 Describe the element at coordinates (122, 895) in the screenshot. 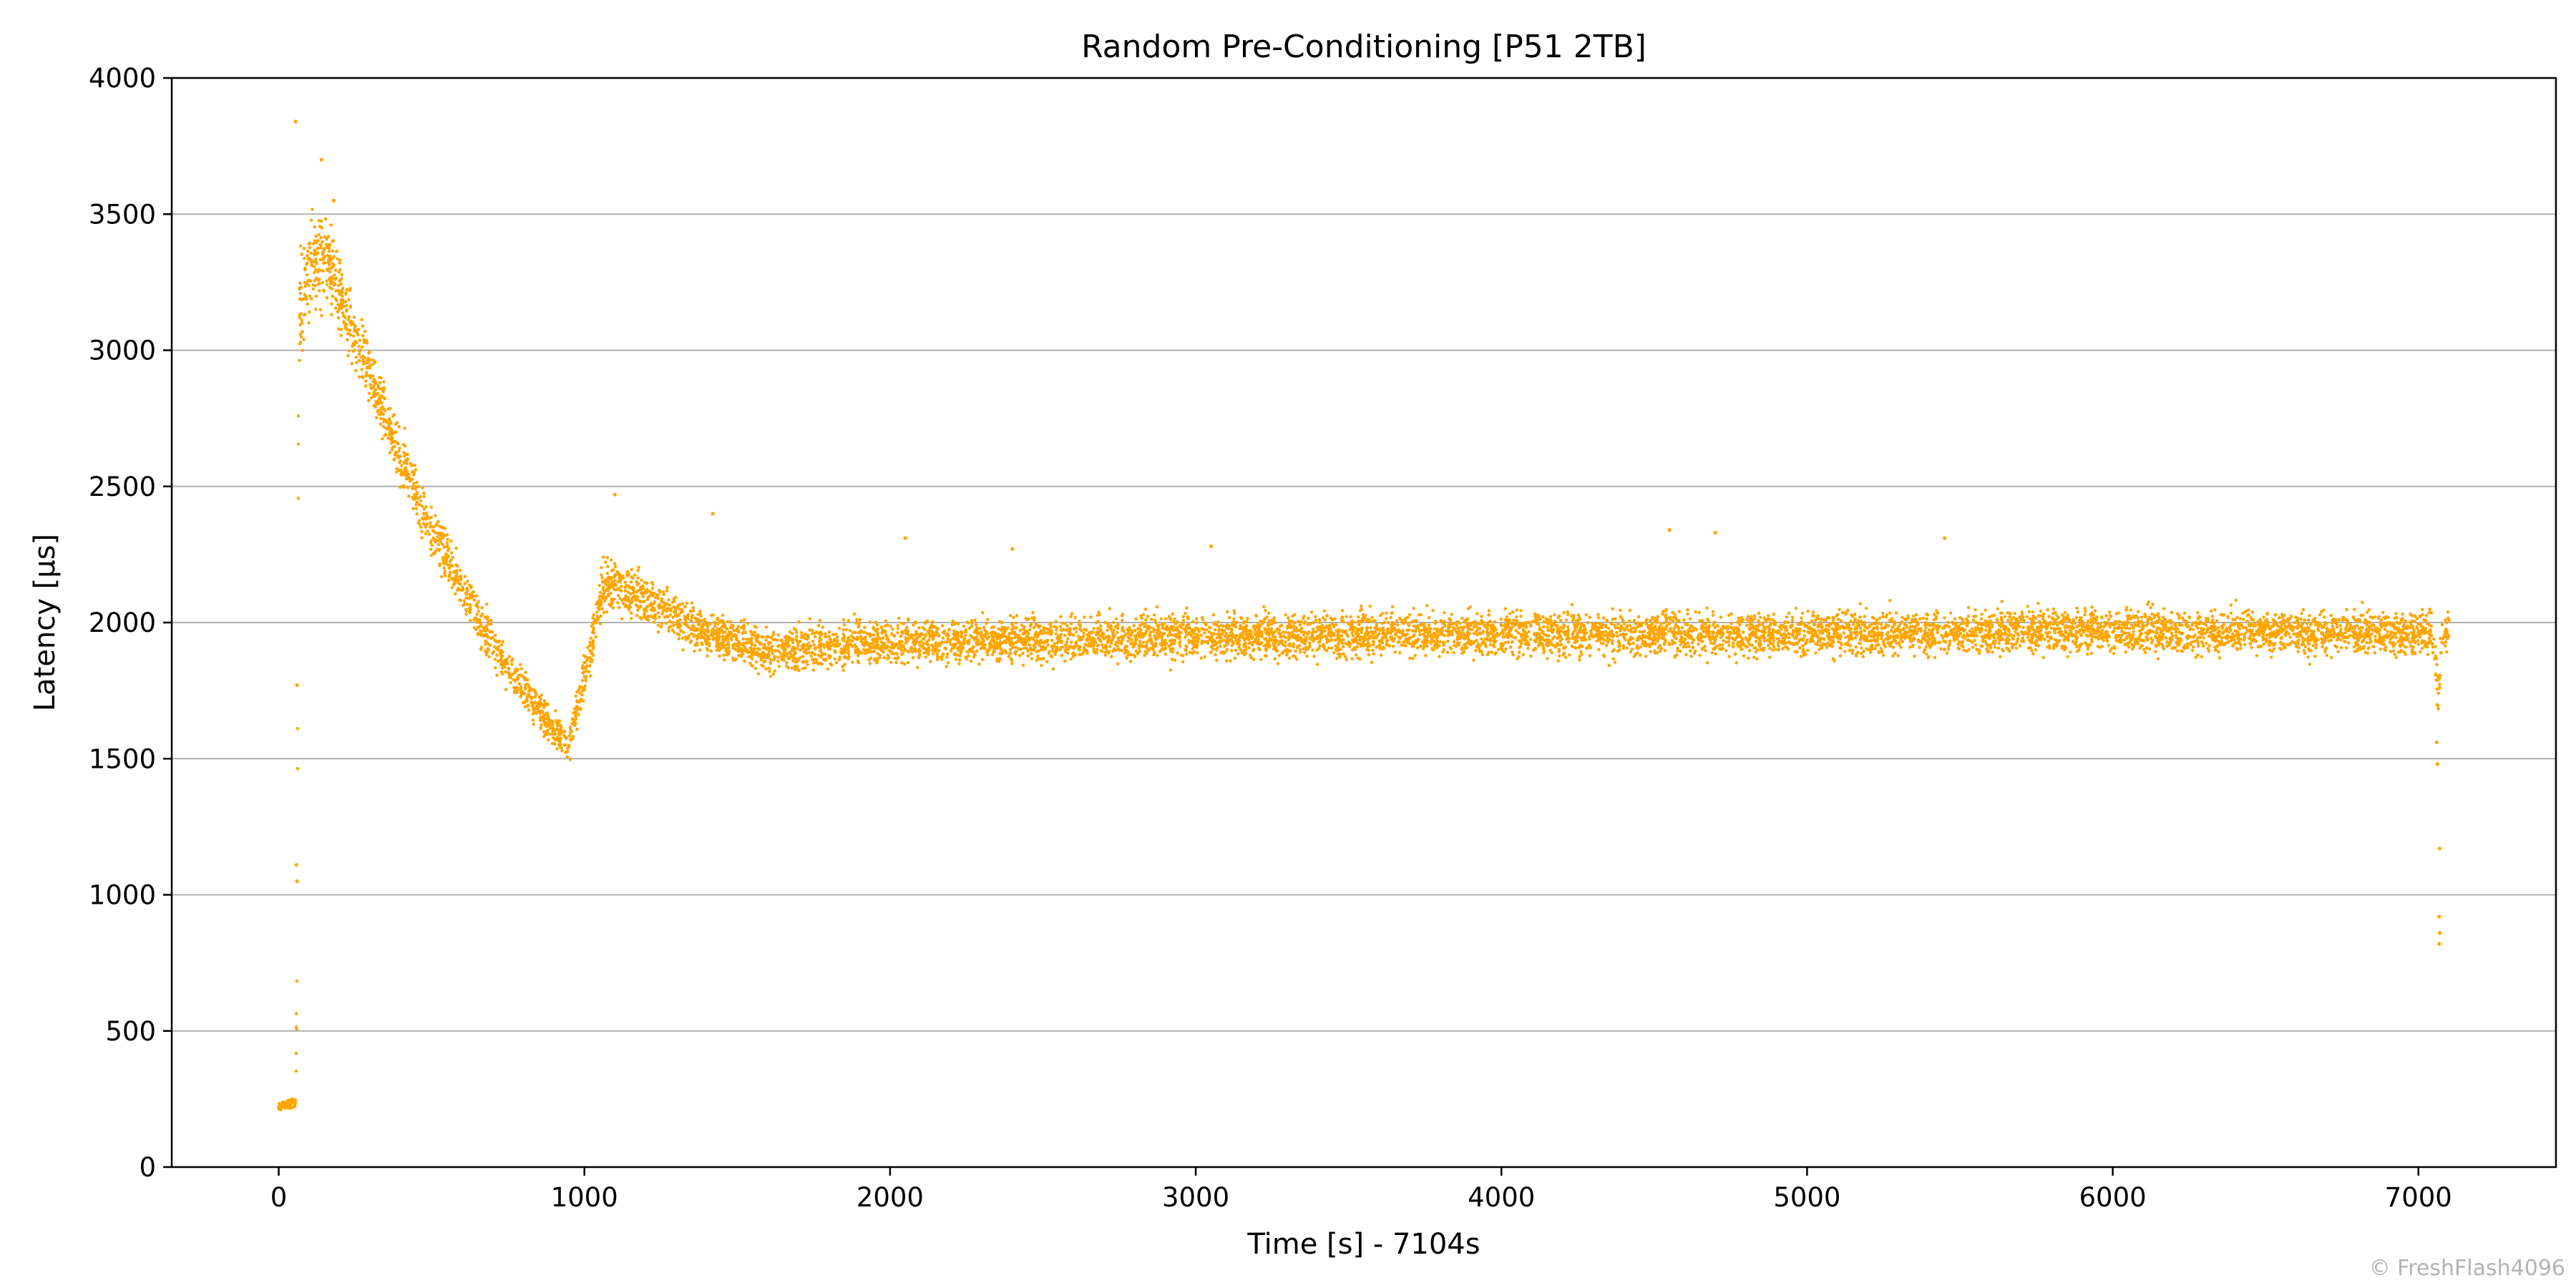

I see `y-tick-label: 1000` at that location.